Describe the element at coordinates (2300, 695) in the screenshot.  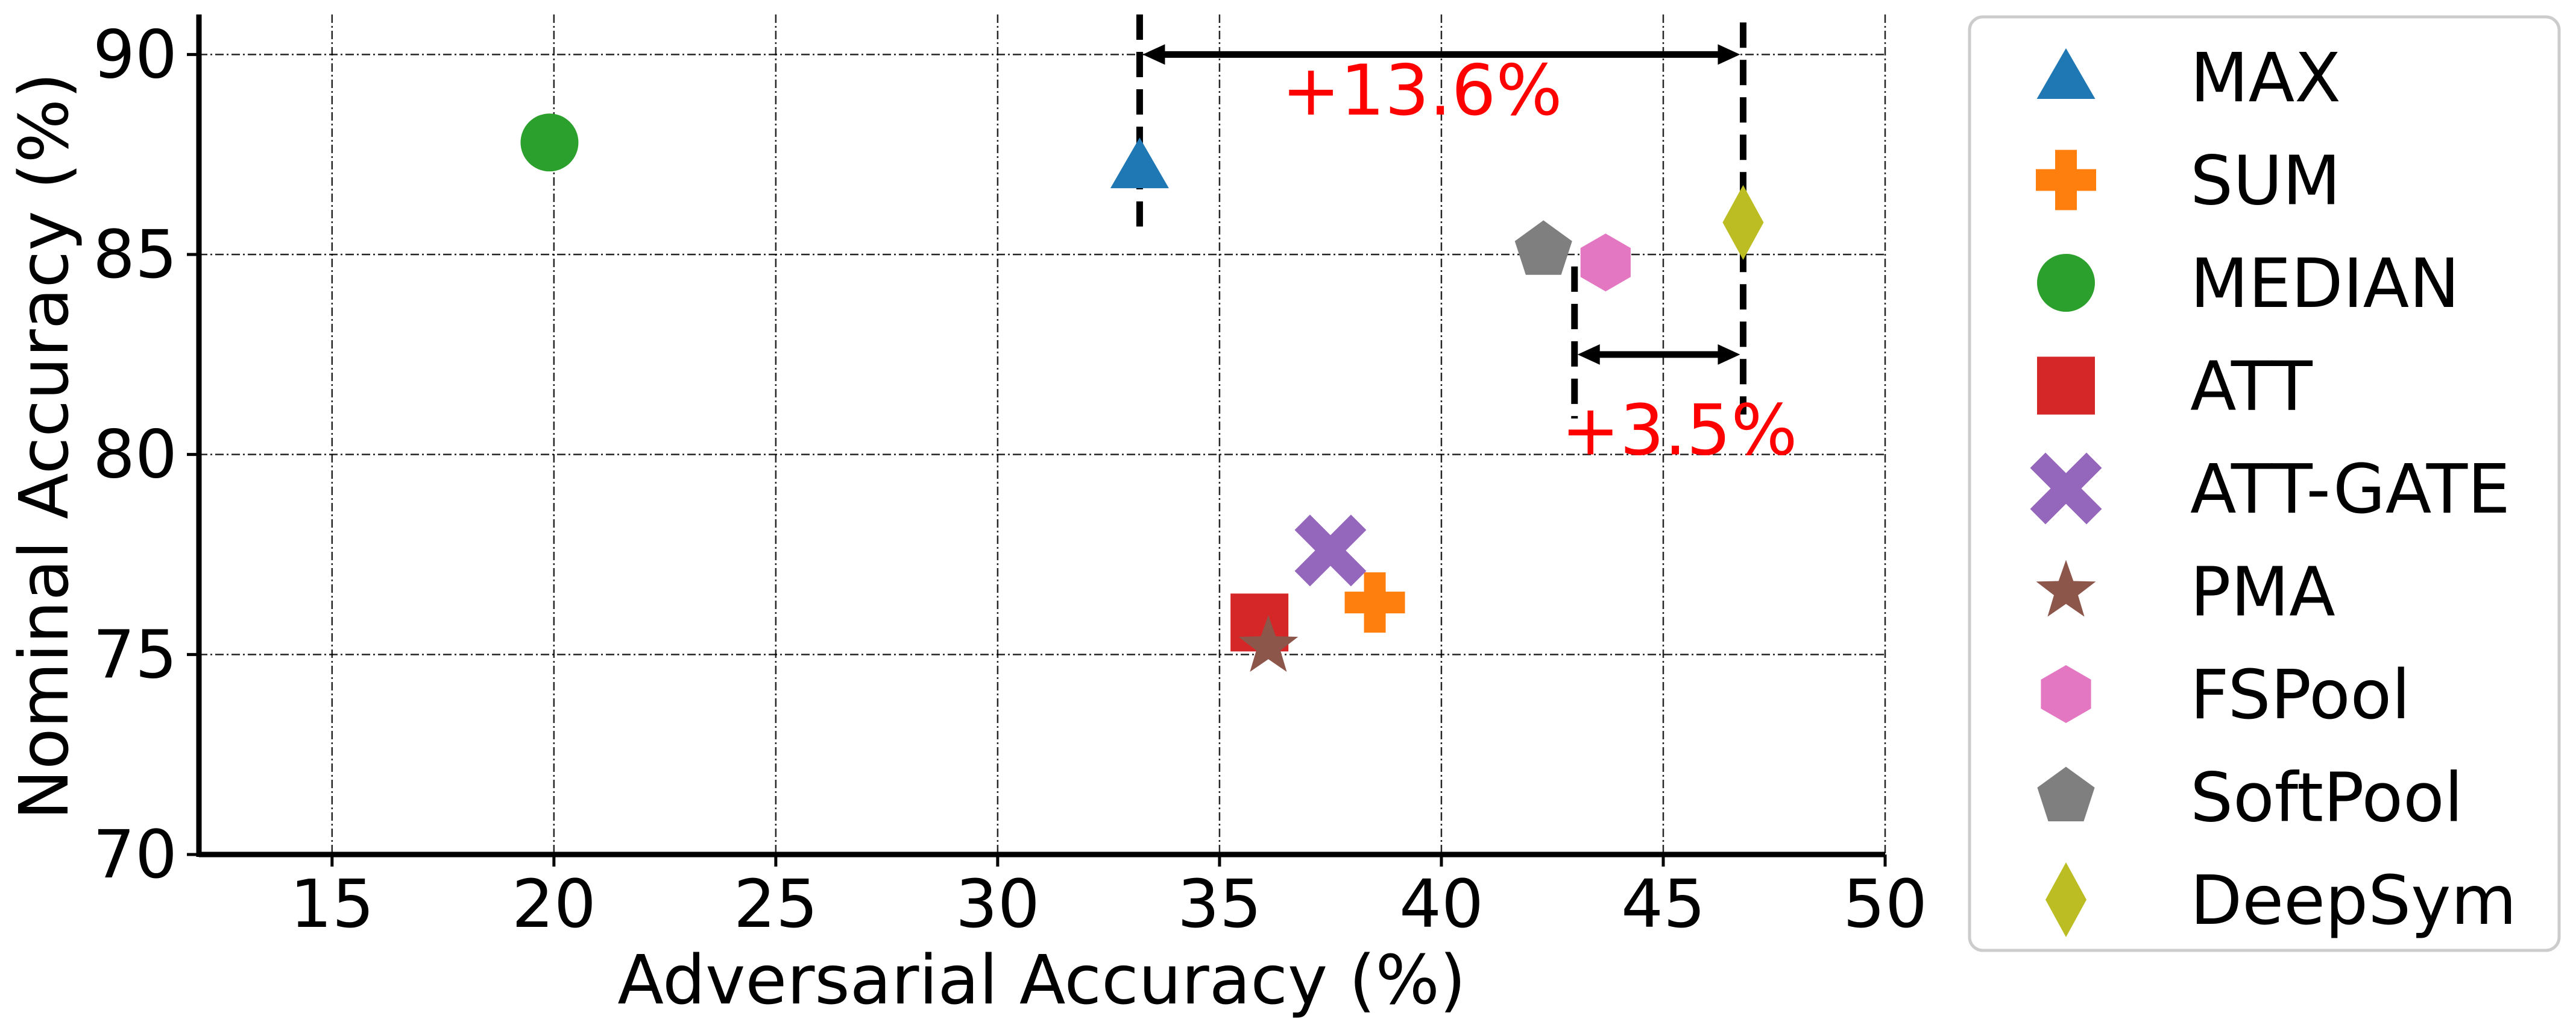
I see `legend-label: FSPool` at that location.